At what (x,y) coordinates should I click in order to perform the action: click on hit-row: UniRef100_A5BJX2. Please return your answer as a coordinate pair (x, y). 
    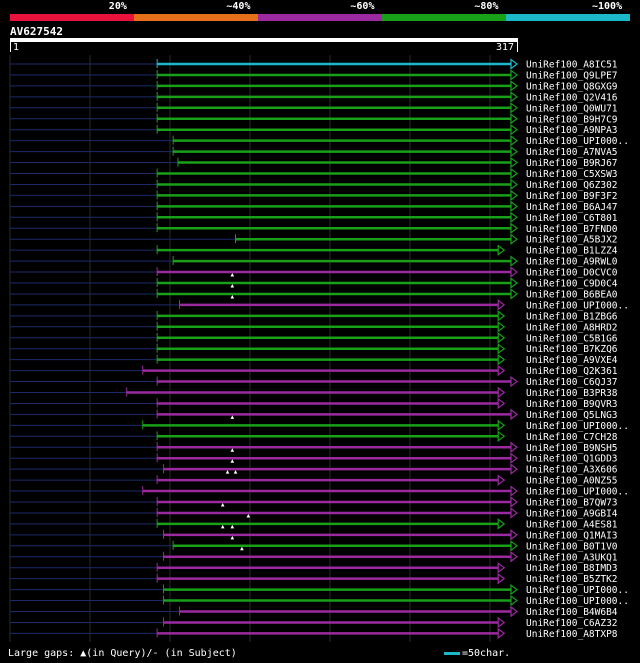
    Looking at the image, I should click on (314, 239).